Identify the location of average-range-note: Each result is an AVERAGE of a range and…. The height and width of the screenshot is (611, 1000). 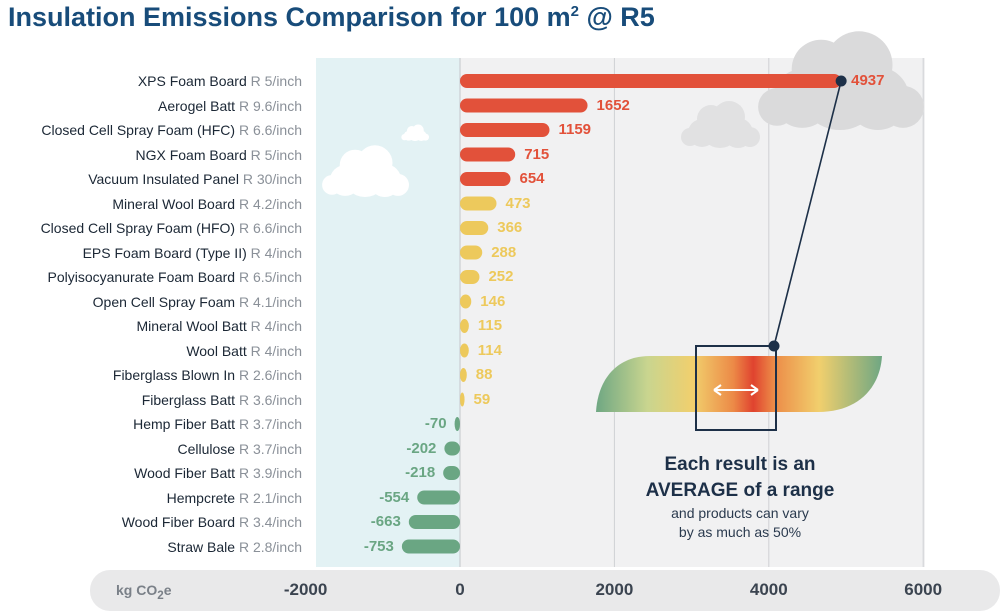
(740, 497).